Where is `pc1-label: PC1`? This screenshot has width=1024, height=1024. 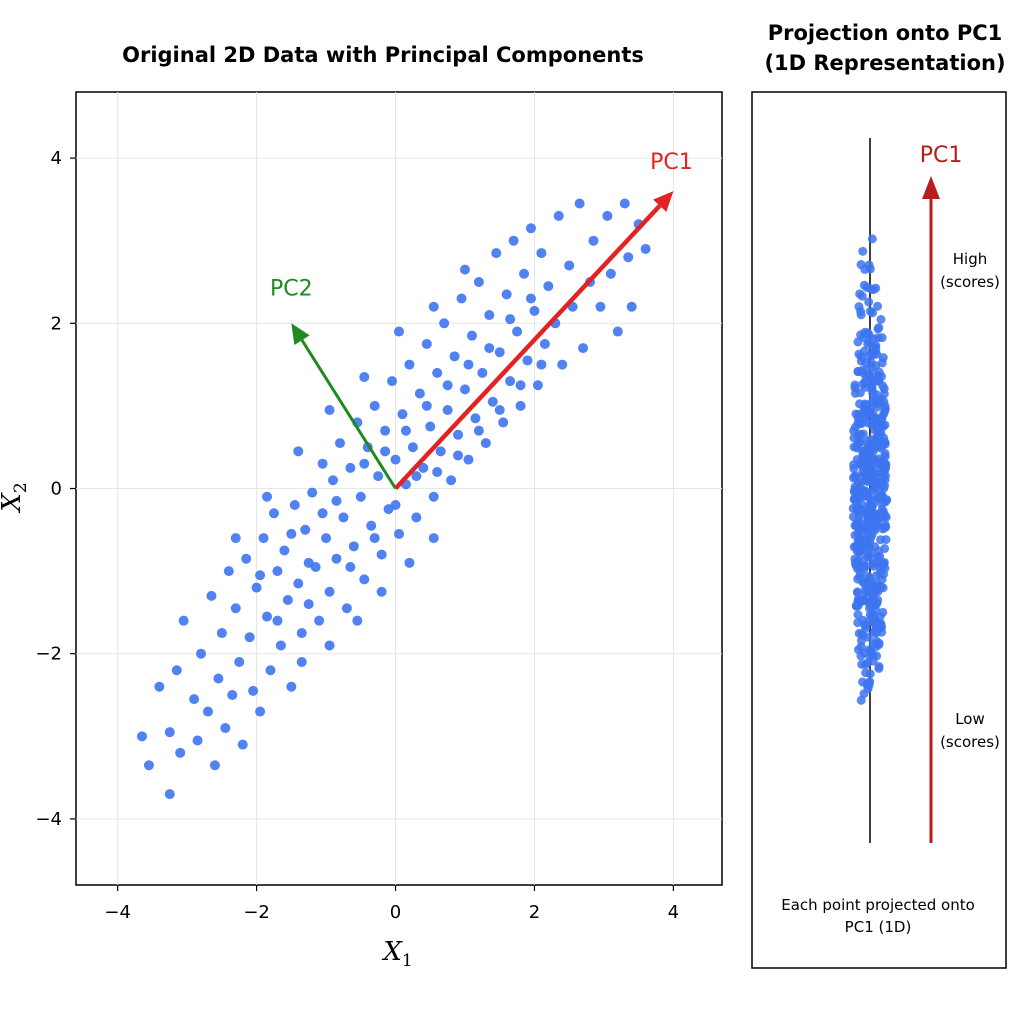
pc1-label: PC1 is located at coordinates (941, 155).